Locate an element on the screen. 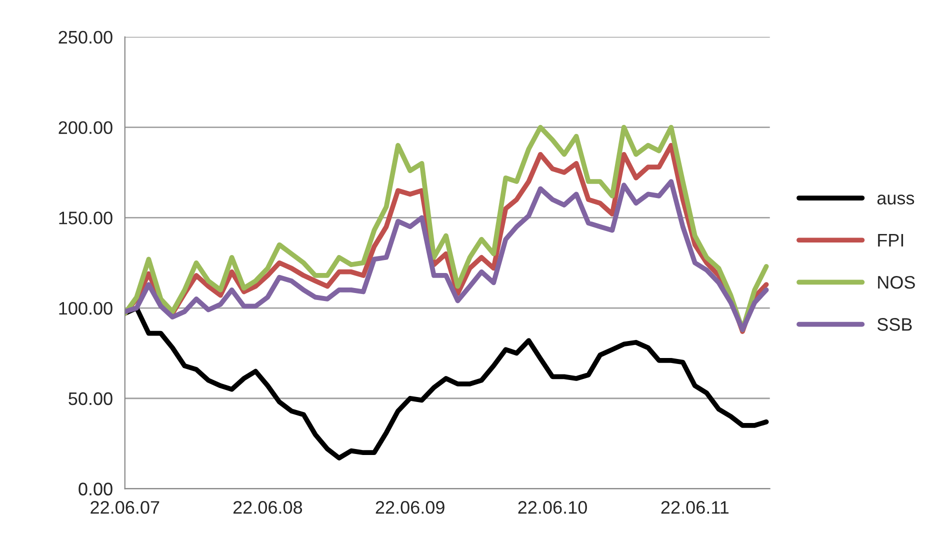 Image resolution: width=932 pixels, height=551 pixels. legend-label: NOS is located at coordinates (896, 282).